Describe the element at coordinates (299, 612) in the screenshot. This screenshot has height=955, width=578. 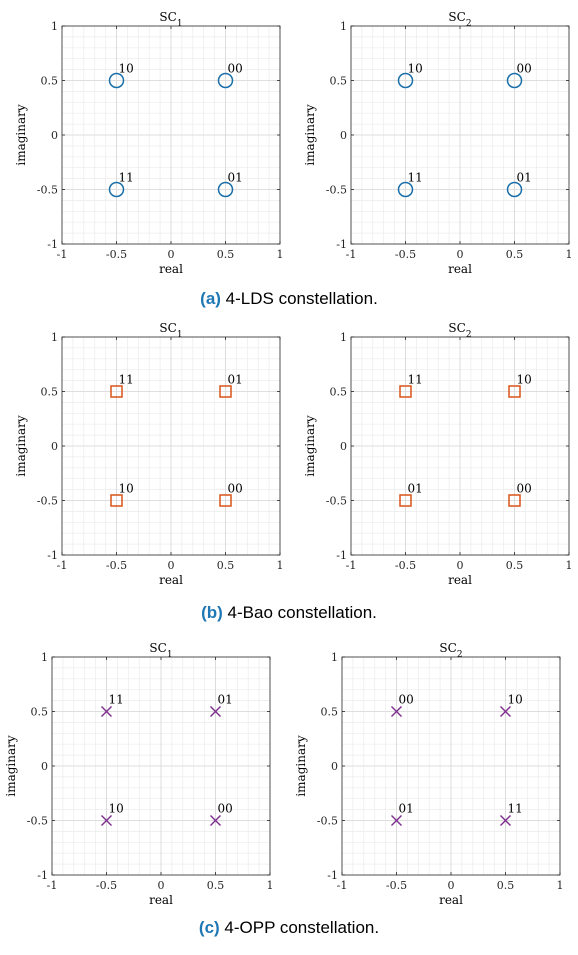
I see `caption-b-text: 4-Bao constellation.` at that location.